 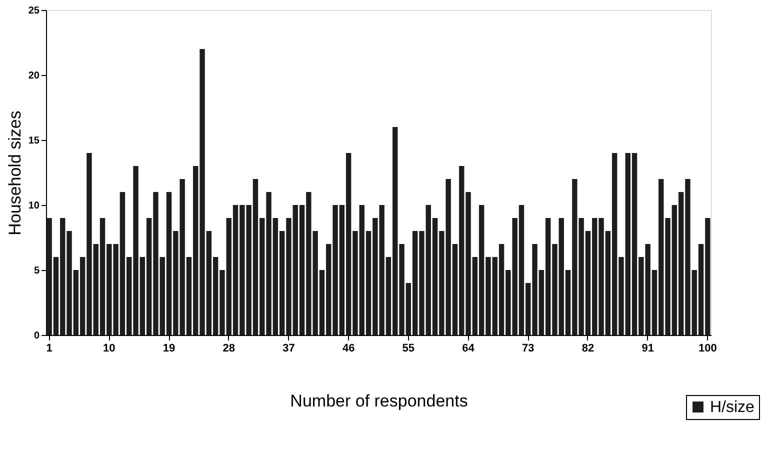 What do you see at coordinates (408, 348) in the screenshot?
I see `x-tick-label: 55` at bounding box center [408, 348].